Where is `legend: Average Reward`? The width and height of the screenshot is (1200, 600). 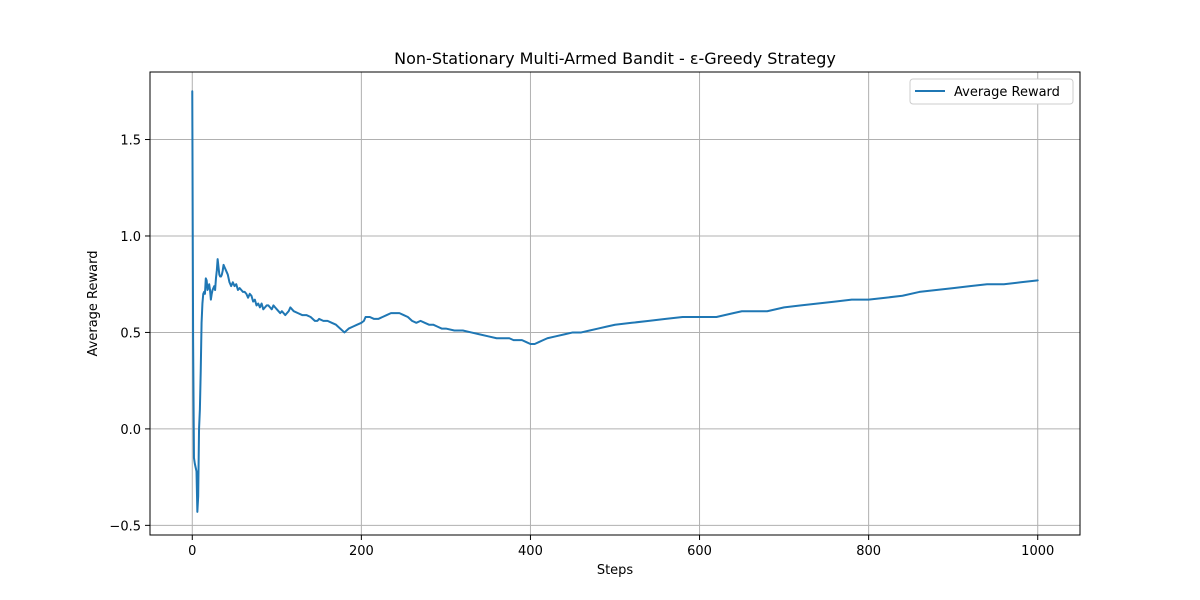 legend: Average Reward is located at coordinates (991, 91).